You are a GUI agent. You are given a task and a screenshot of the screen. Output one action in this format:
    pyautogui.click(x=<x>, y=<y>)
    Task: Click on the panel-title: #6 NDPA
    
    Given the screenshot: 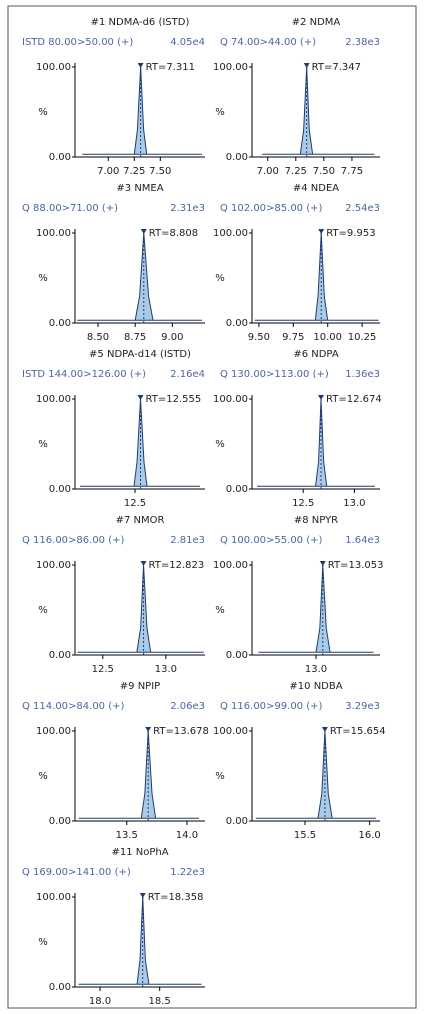 What is the action you would take?
    pyautogui.click(x=315, y=354)
    